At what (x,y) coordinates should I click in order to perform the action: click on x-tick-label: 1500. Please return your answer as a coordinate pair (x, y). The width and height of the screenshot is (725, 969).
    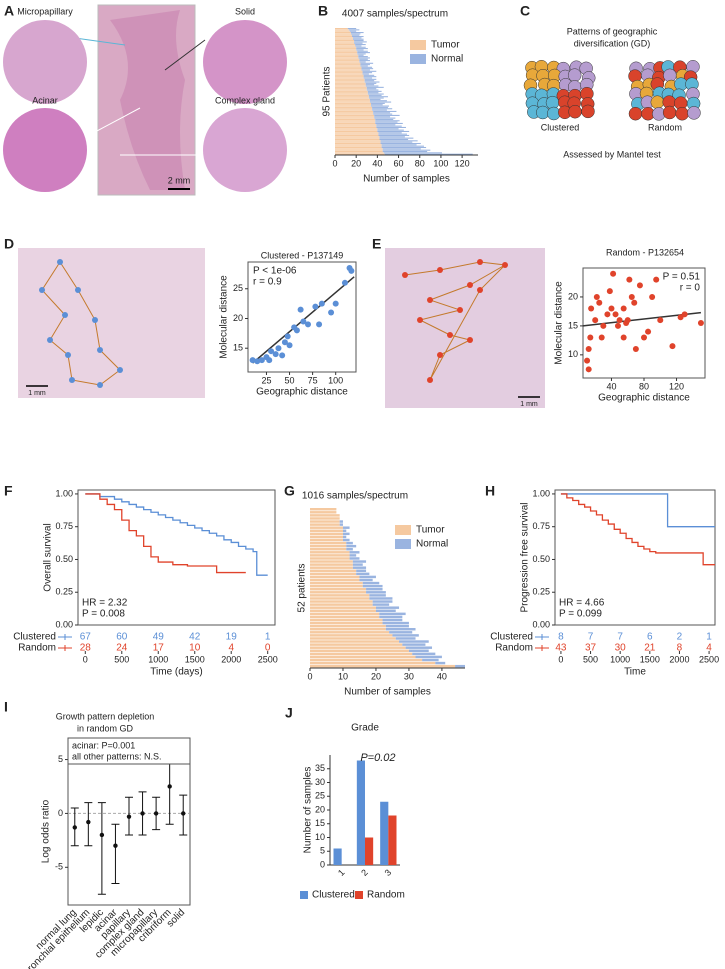
    Looking at the image, I should click on (195, 659).